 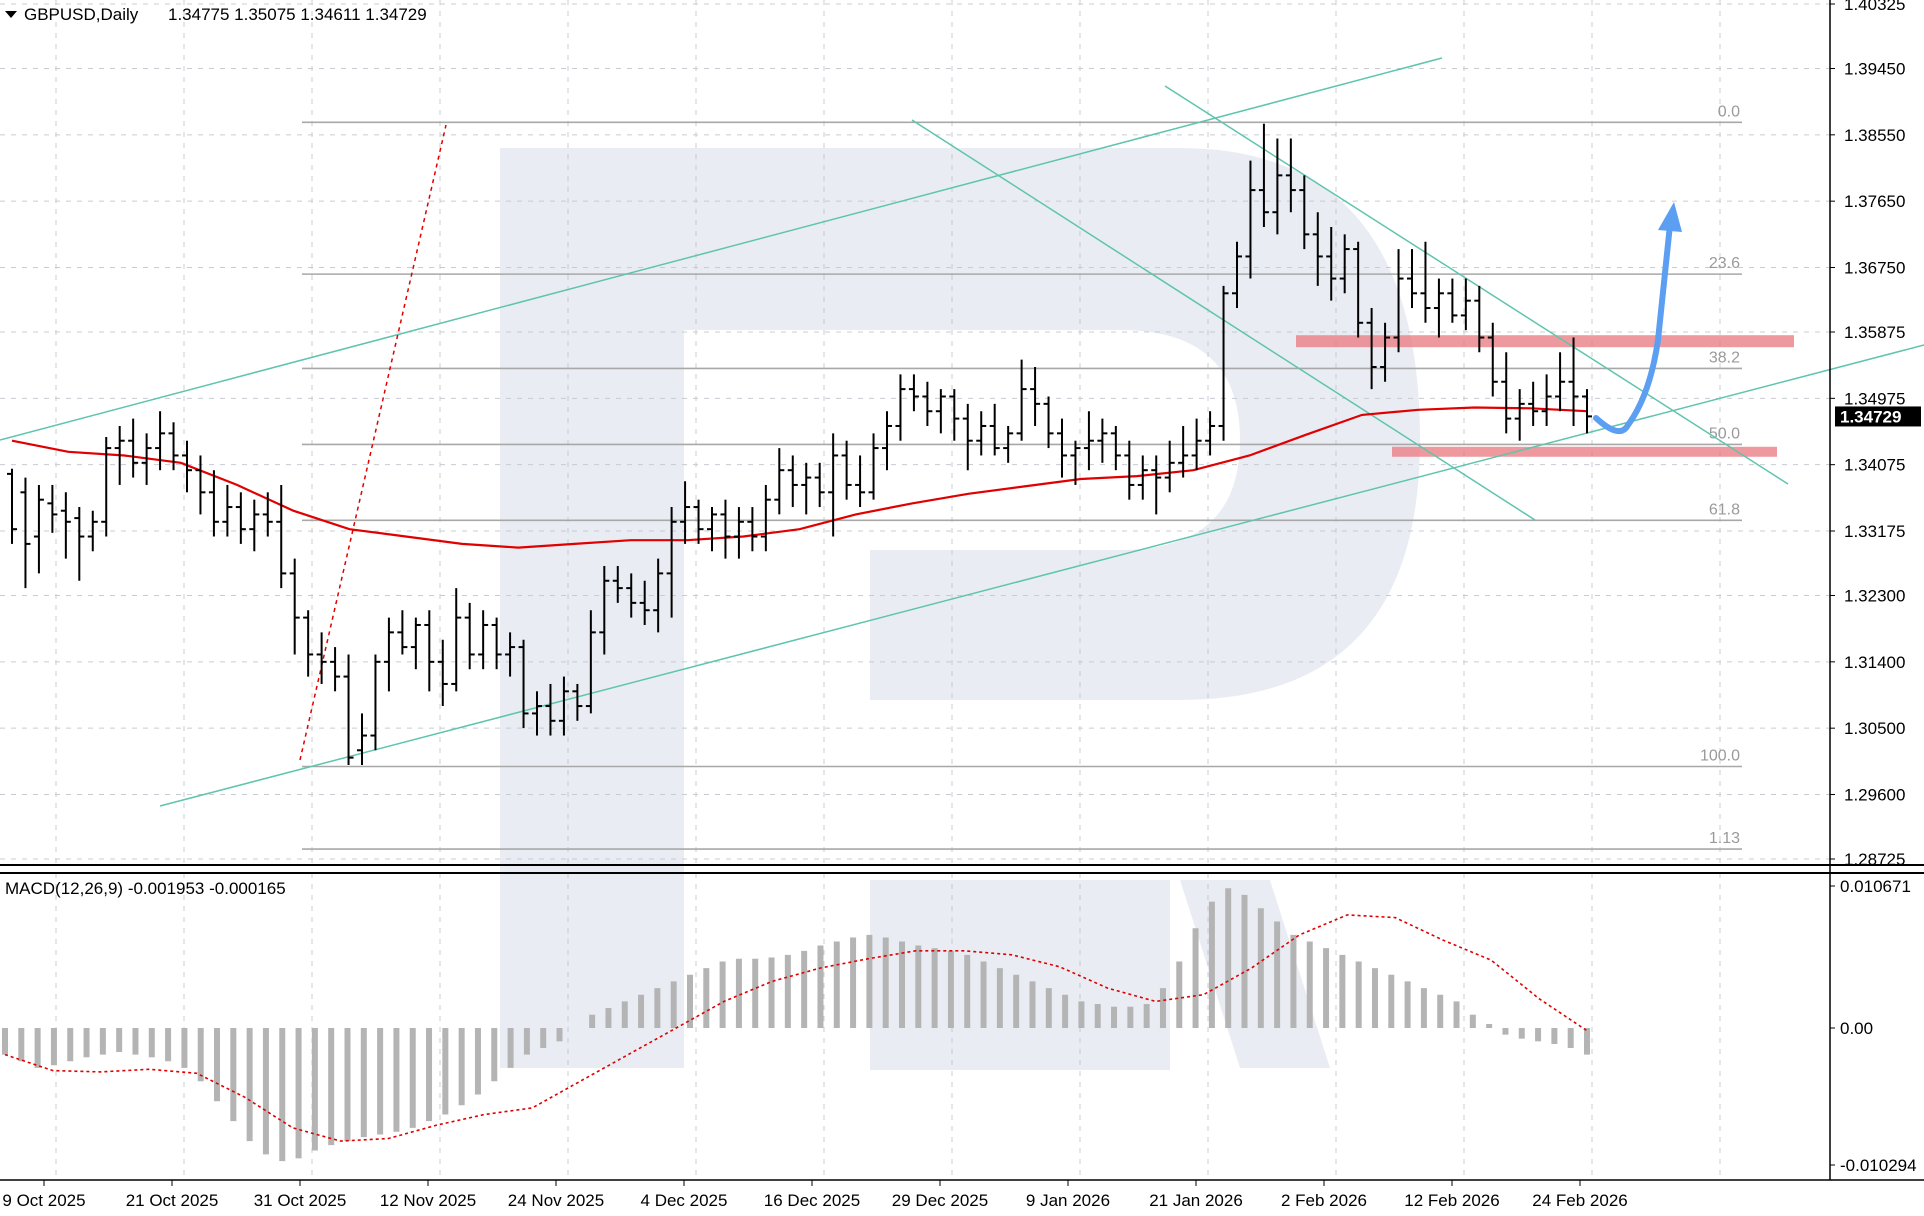 What do you see at coordinates (1729, 111) in the screenshot?
I see `fib-label: 0.0` at bounding box center [1729, 111].